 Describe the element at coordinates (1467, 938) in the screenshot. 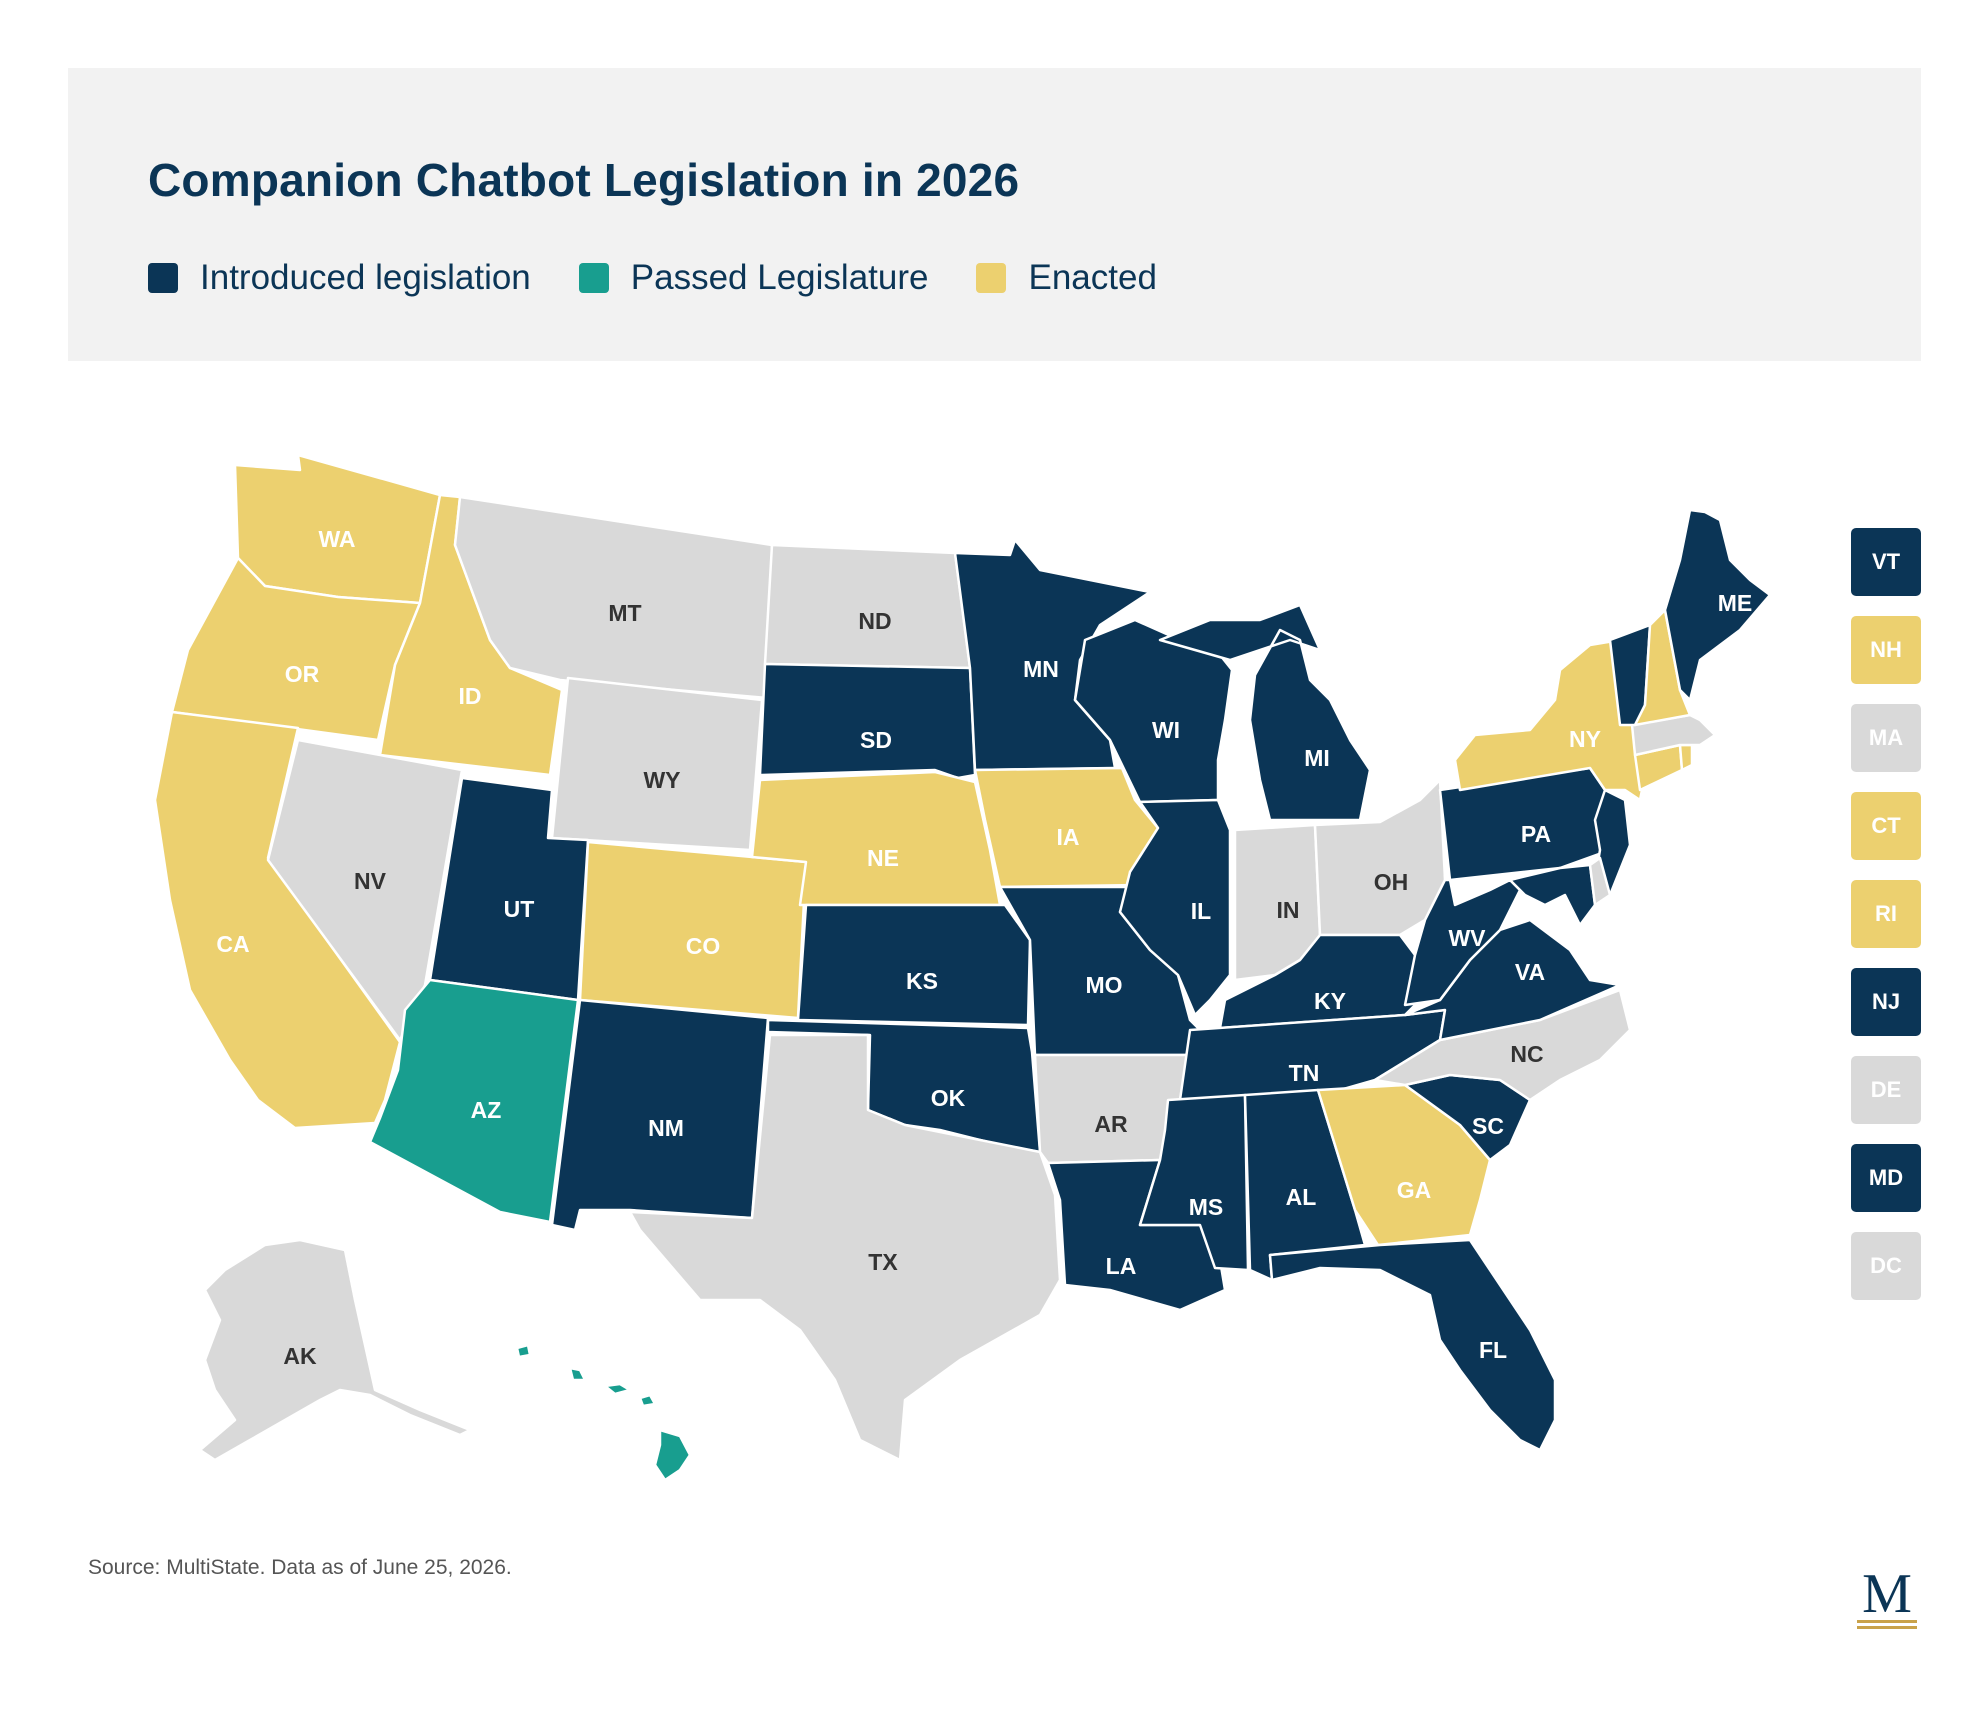

I see `state-label-wv: WV` at that location.